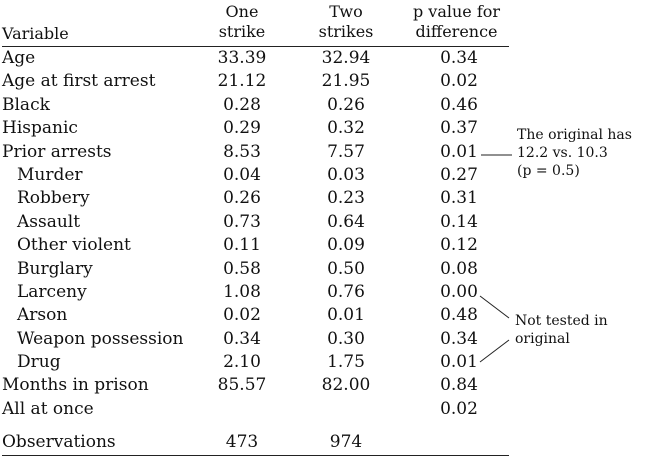 The width and height of the screenshot is (645, 458). I want to click on table-row: Other violent 0.11 0.09 0.12, so click(255, 245).